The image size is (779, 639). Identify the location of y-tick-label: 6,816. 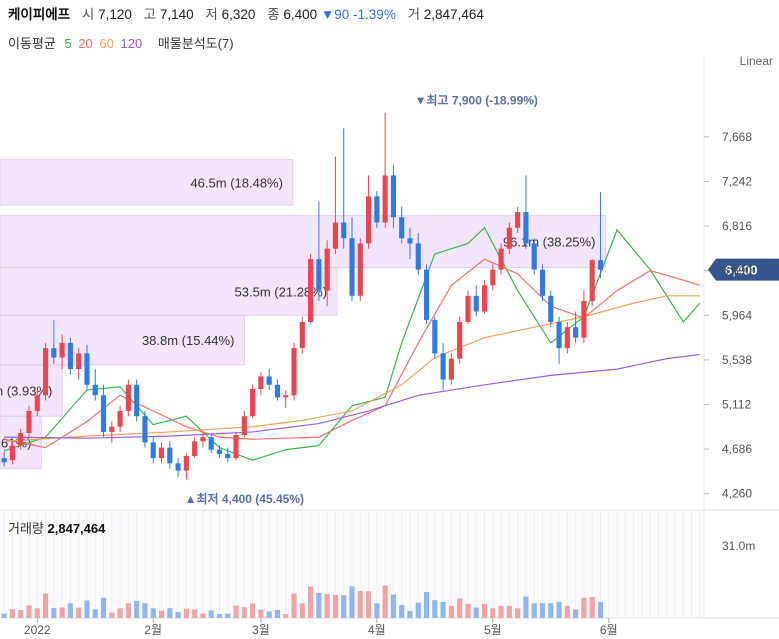
(737, 226).